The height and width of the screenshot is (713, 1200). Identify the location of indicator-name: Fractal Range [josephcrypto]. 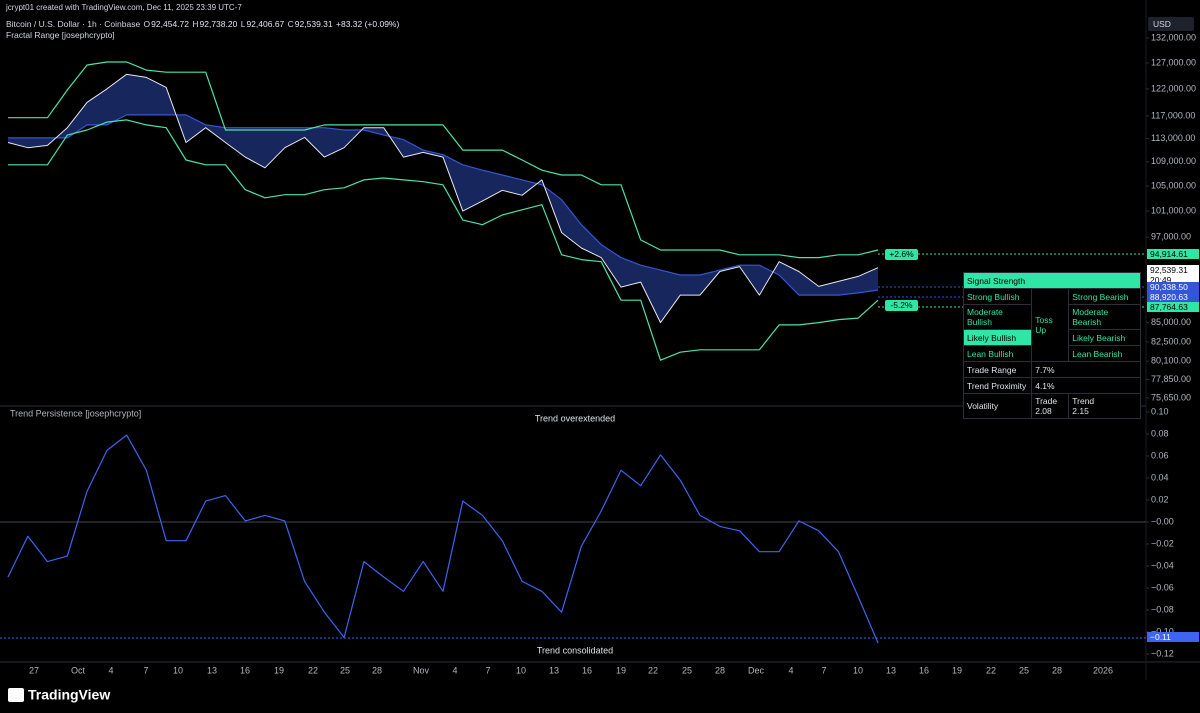
(60, 35).